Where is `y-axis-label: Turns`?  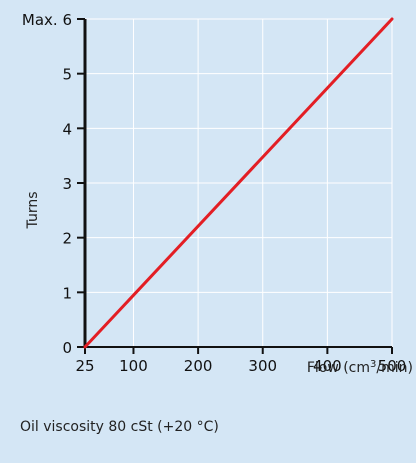 y-axis-label: Turns is located at coordinates (33, 211).